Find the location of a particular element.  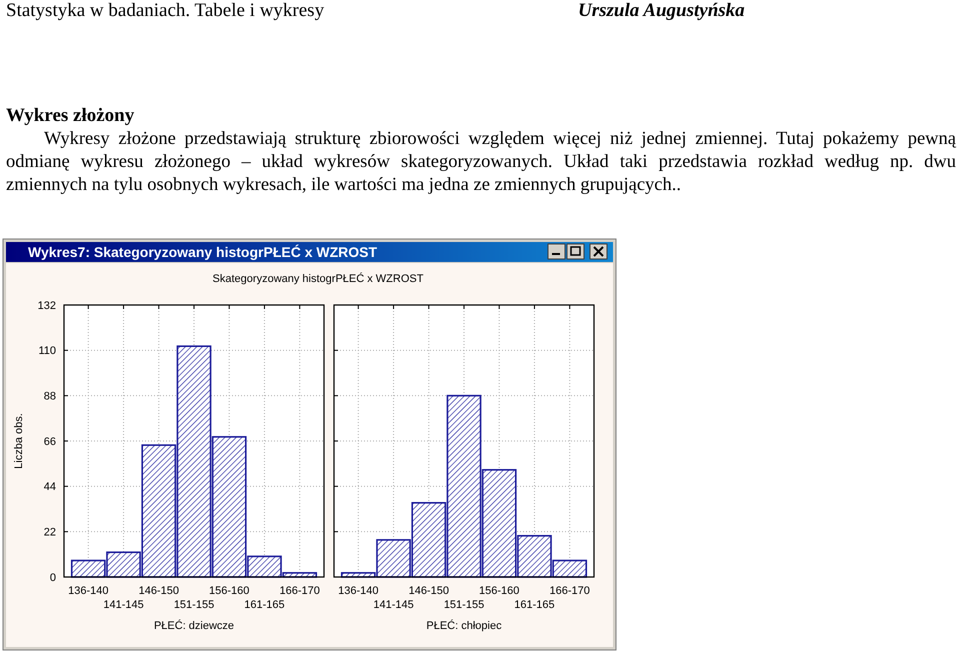

y-tick-label: 44 is located at coordinates (50, 487).